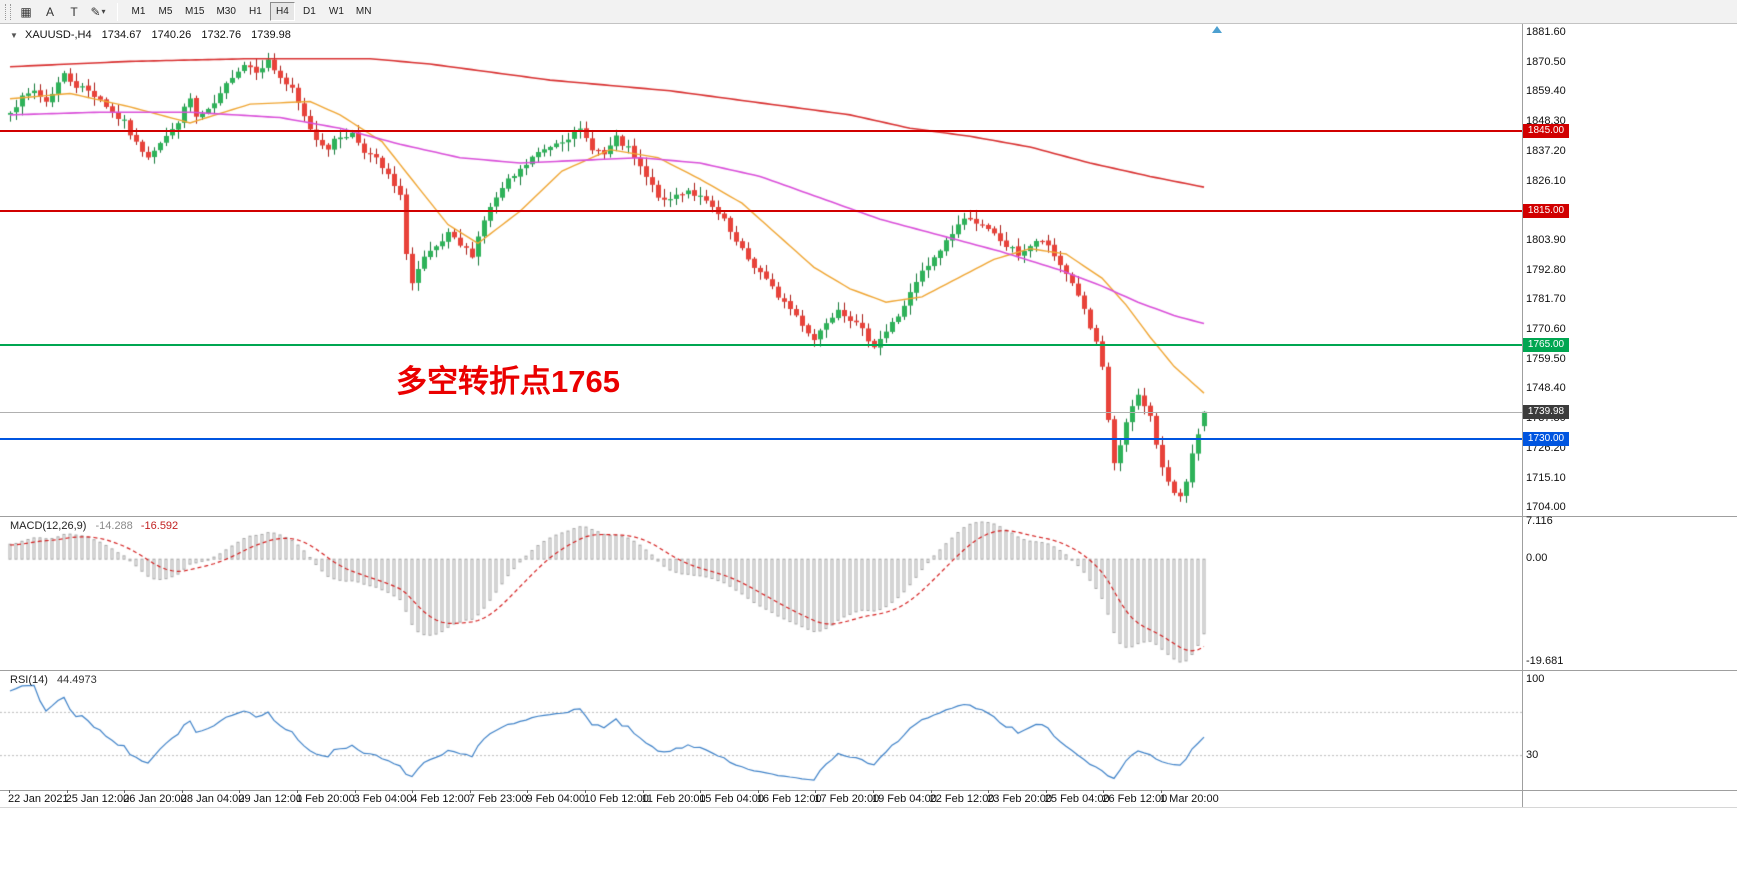 Image resolution: width=1737 pixels, height=893 pixels. I want to click on price-axis-label: 1837.20, so click(1546, 150).